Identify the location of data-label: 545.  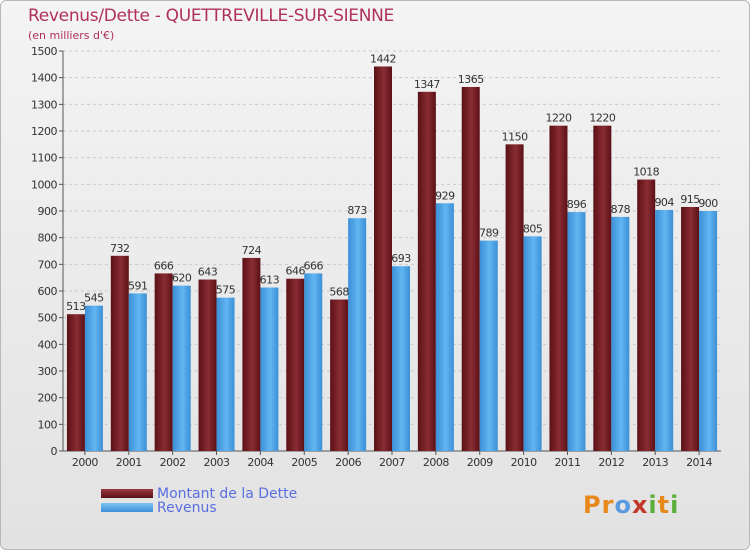
(94, 298).